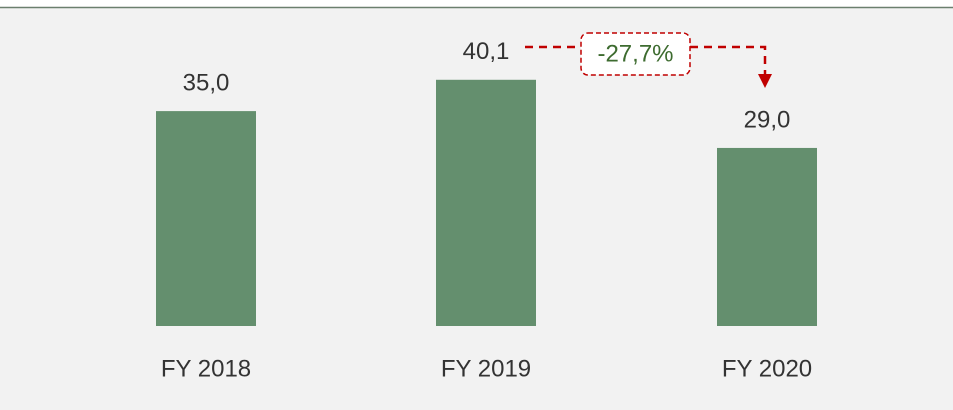 The image size is (953, 410). I want to click on x-tick-label: FY 2019, so click(486, 368).